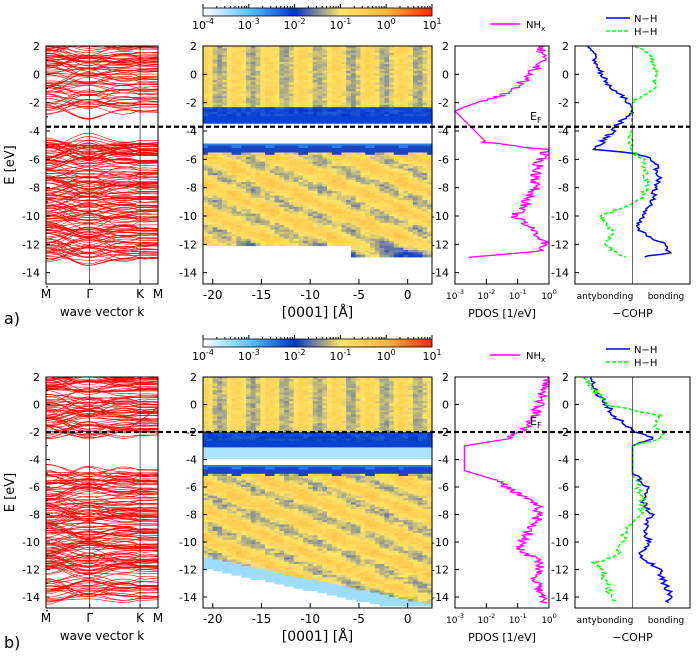 This screenshot has height=656, width=698. What do you see at coordinates (431, 24) in the screenshot?
I see `colorbar-tick-label: 101` at bounding box center [431, 24].